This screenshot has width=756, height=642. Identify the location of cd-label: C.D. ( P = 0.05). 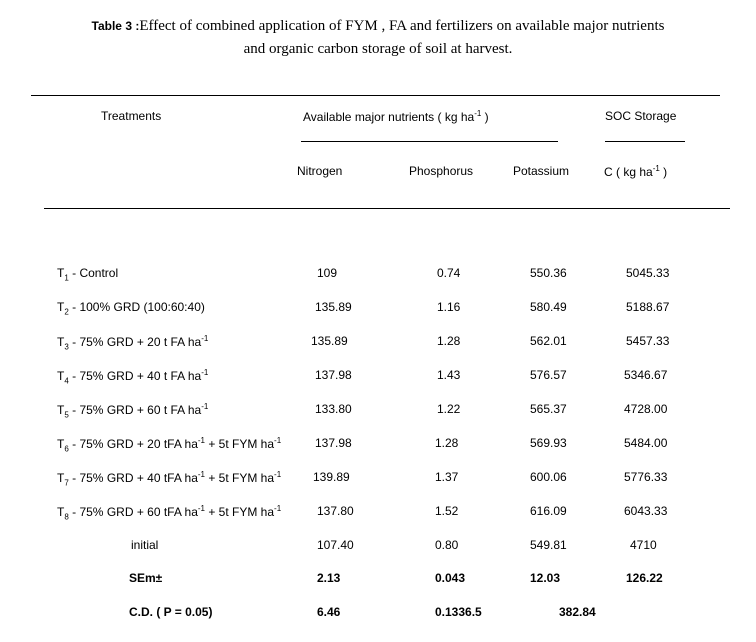
(171, 612).